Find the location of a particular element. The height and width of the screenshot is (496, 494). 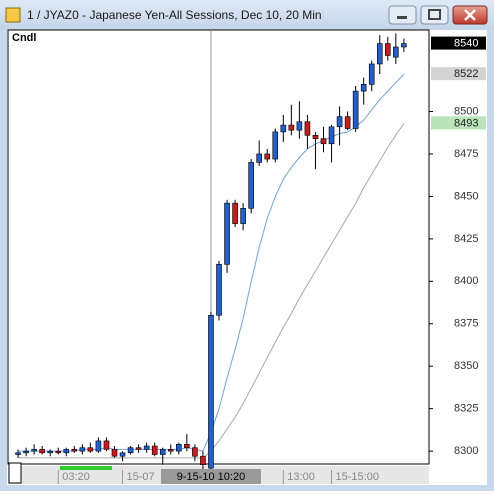

maximize-button is located at coordinates (434, 15).